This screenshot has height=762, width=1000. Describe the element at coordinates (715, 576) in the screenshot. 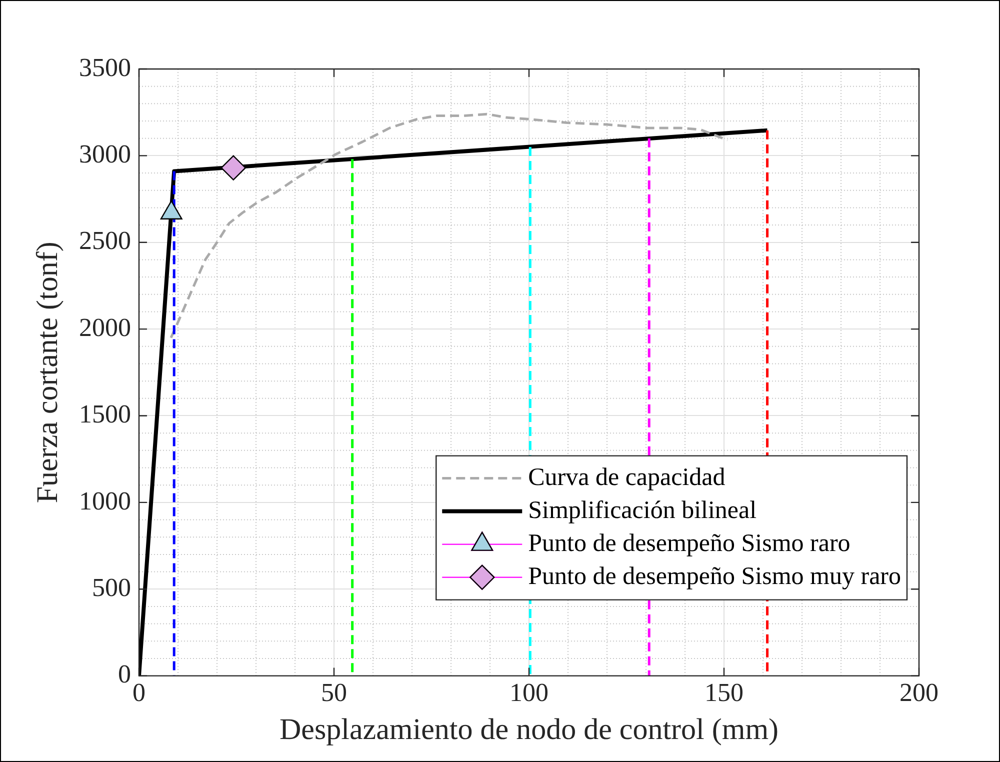

I see `legend-label: Punto de desempeño Sismo muy raro` at that location.